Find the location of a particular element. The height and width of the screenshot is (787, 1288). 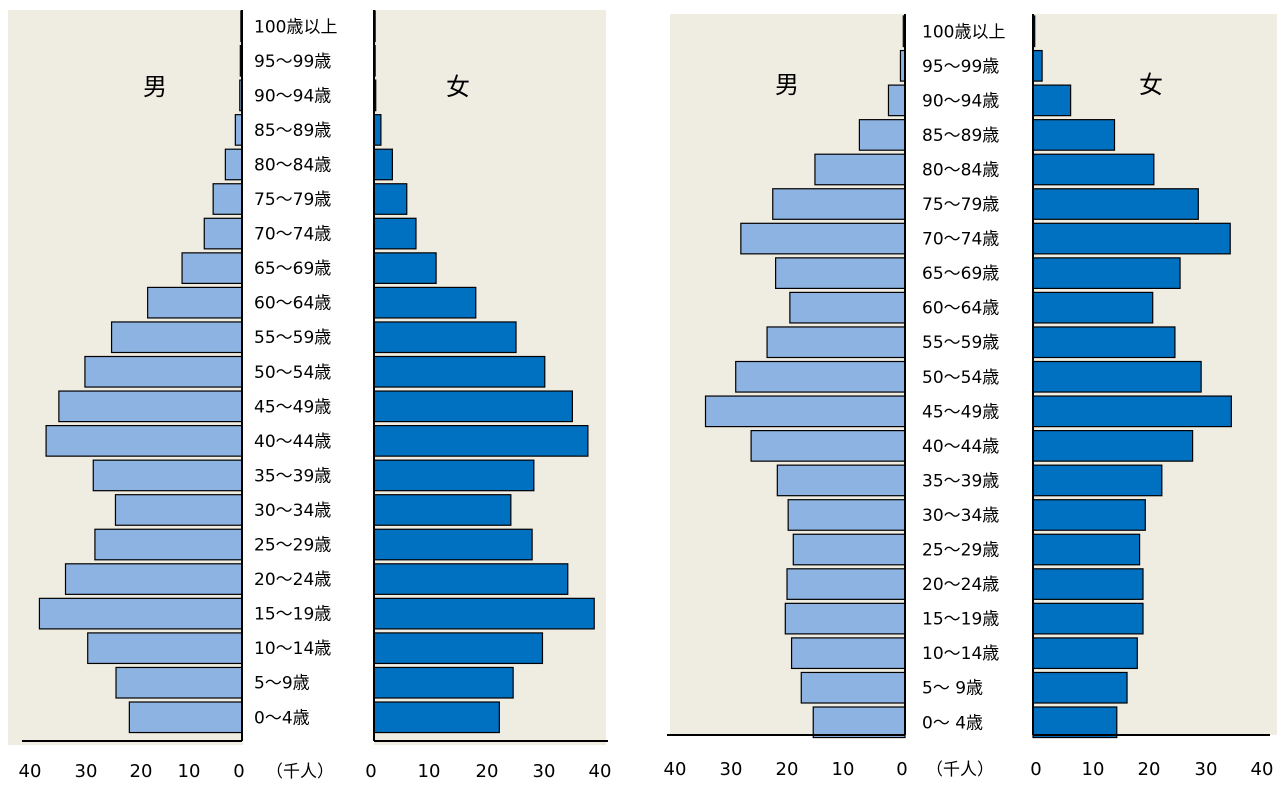

age-group-label: 10～14歳 is located at coordinates (292, 649).